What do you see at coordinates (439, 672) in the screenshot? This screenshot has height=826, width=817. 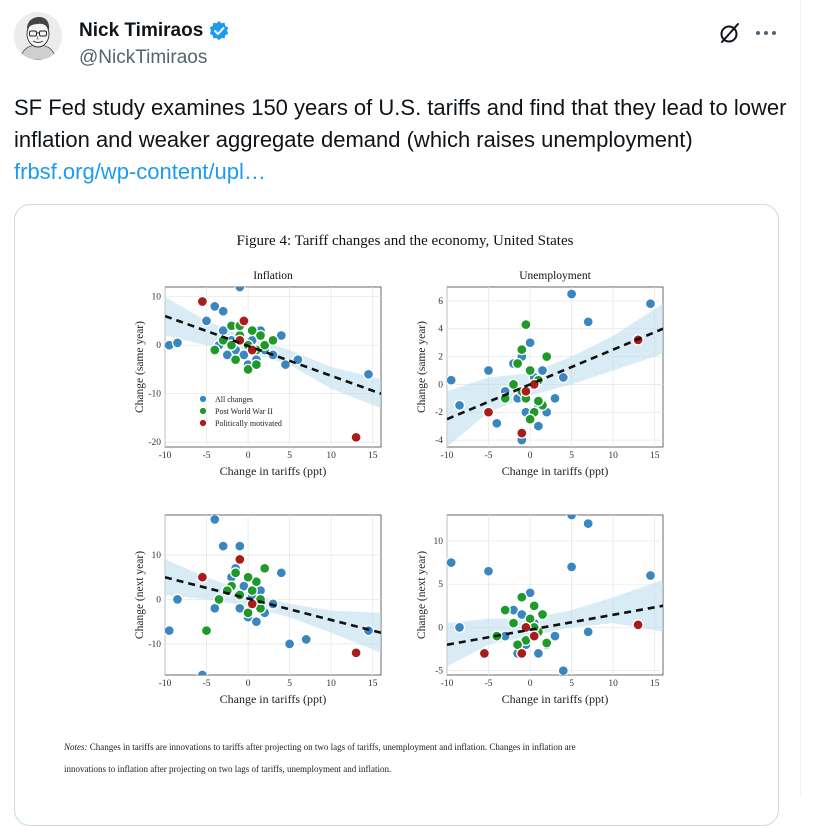 I see `y-tick-label: -5` at bounding box center [439, 672].